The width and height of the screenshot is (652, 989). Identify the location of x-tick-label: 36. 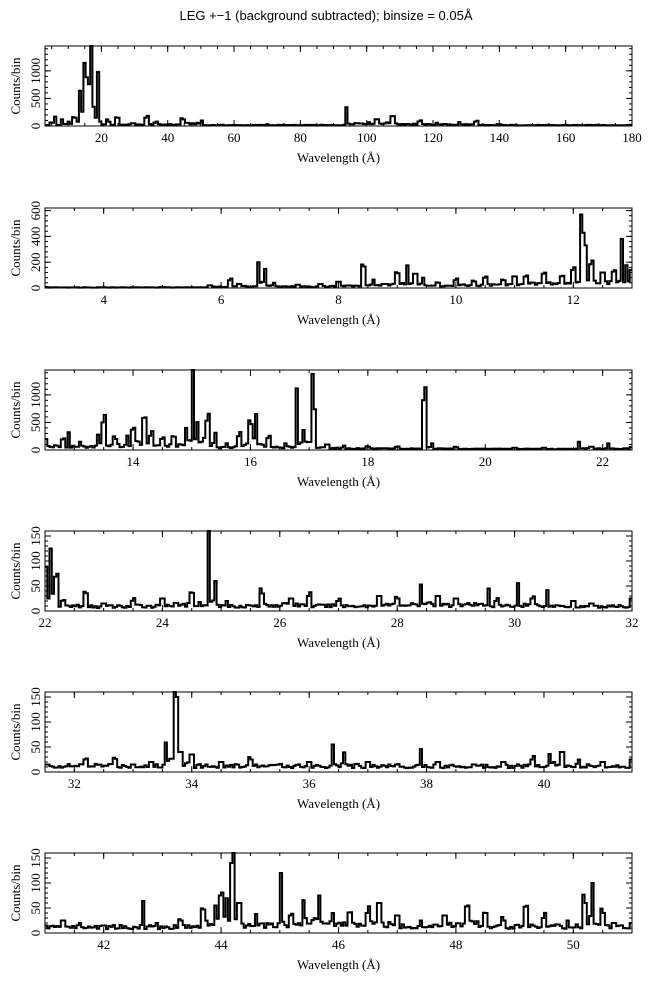
(310, 783).